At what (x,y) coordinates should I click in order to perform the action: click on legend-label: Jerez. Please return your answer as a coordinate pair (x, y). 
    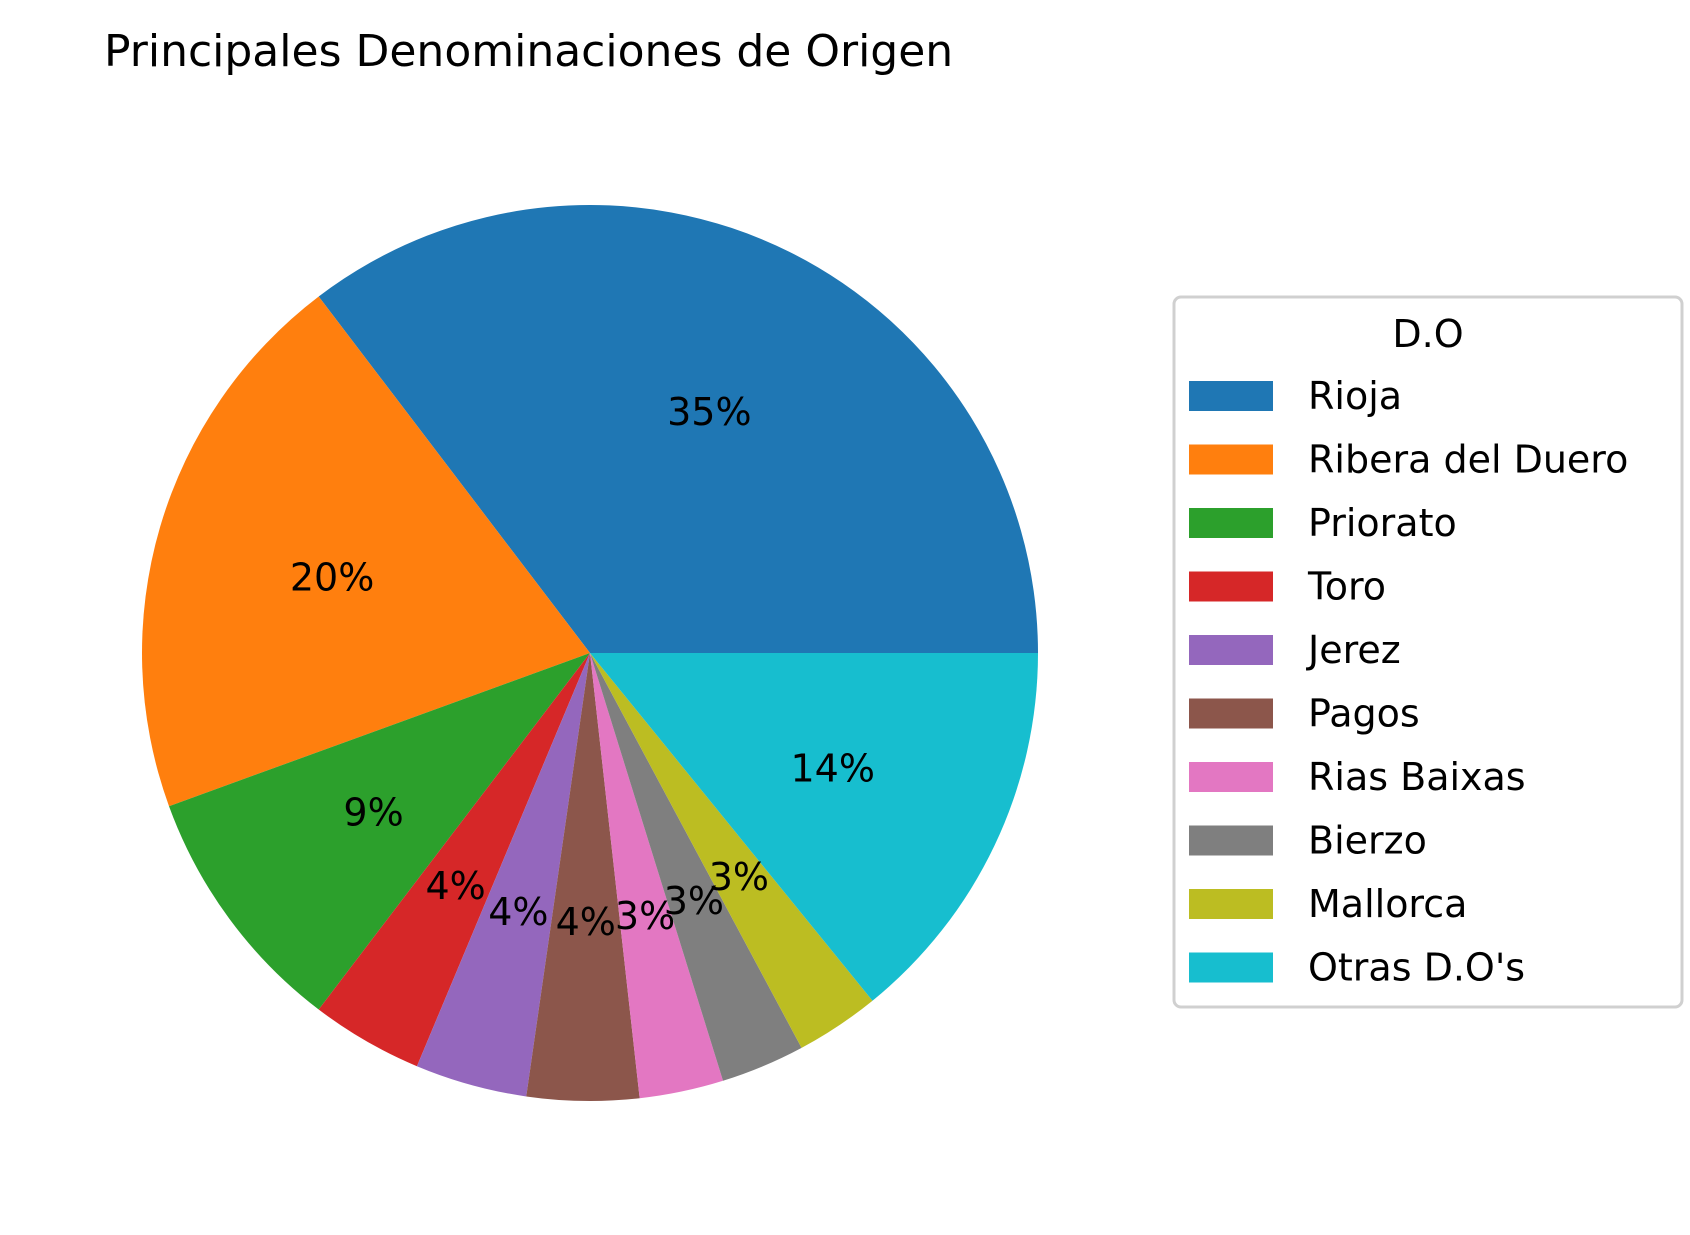
    Looking at the image, I should click on (1353, 650).